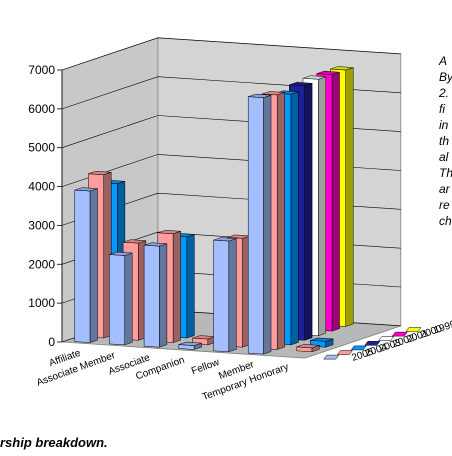 This screenshot has height=456, width=452. I want to click on gridline, so click(231, 54).